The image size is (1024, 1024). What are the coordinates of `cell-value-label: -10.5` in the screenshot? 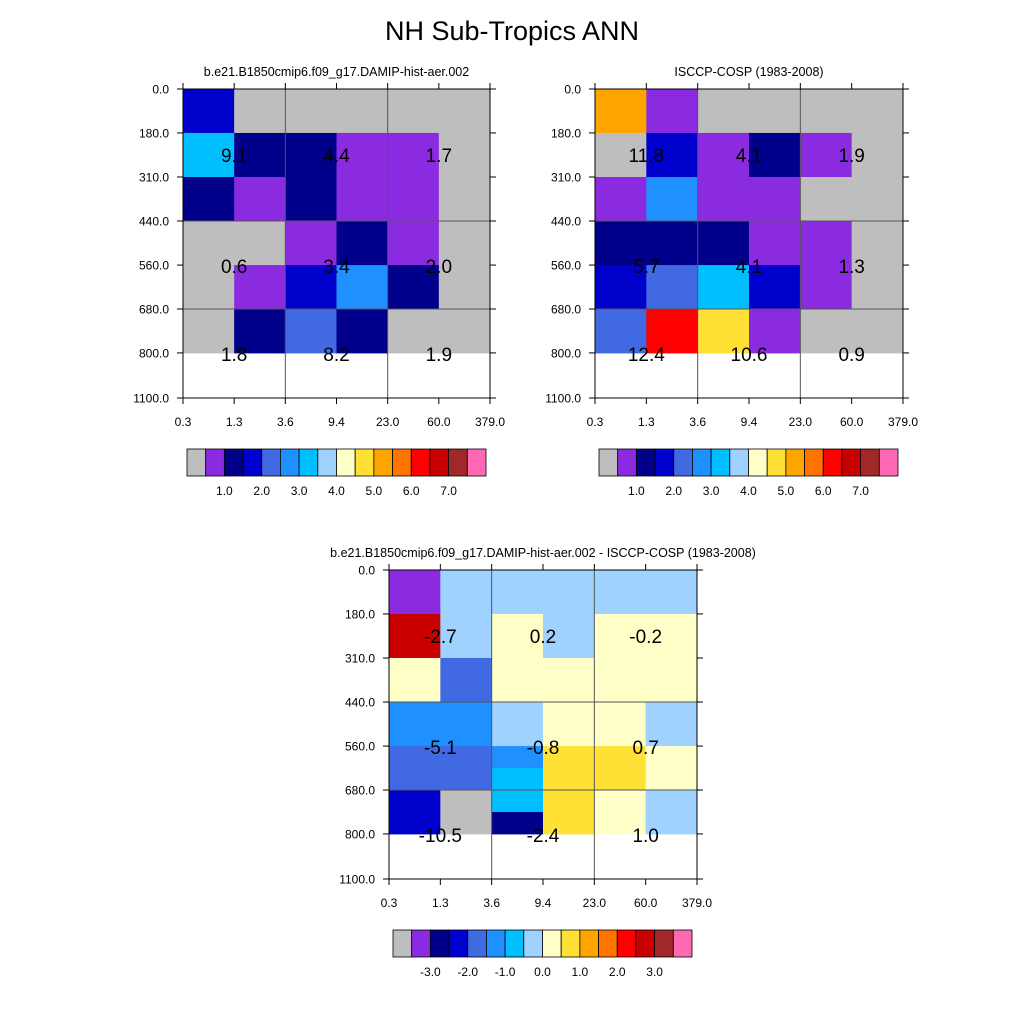 It's located at (440, 836).